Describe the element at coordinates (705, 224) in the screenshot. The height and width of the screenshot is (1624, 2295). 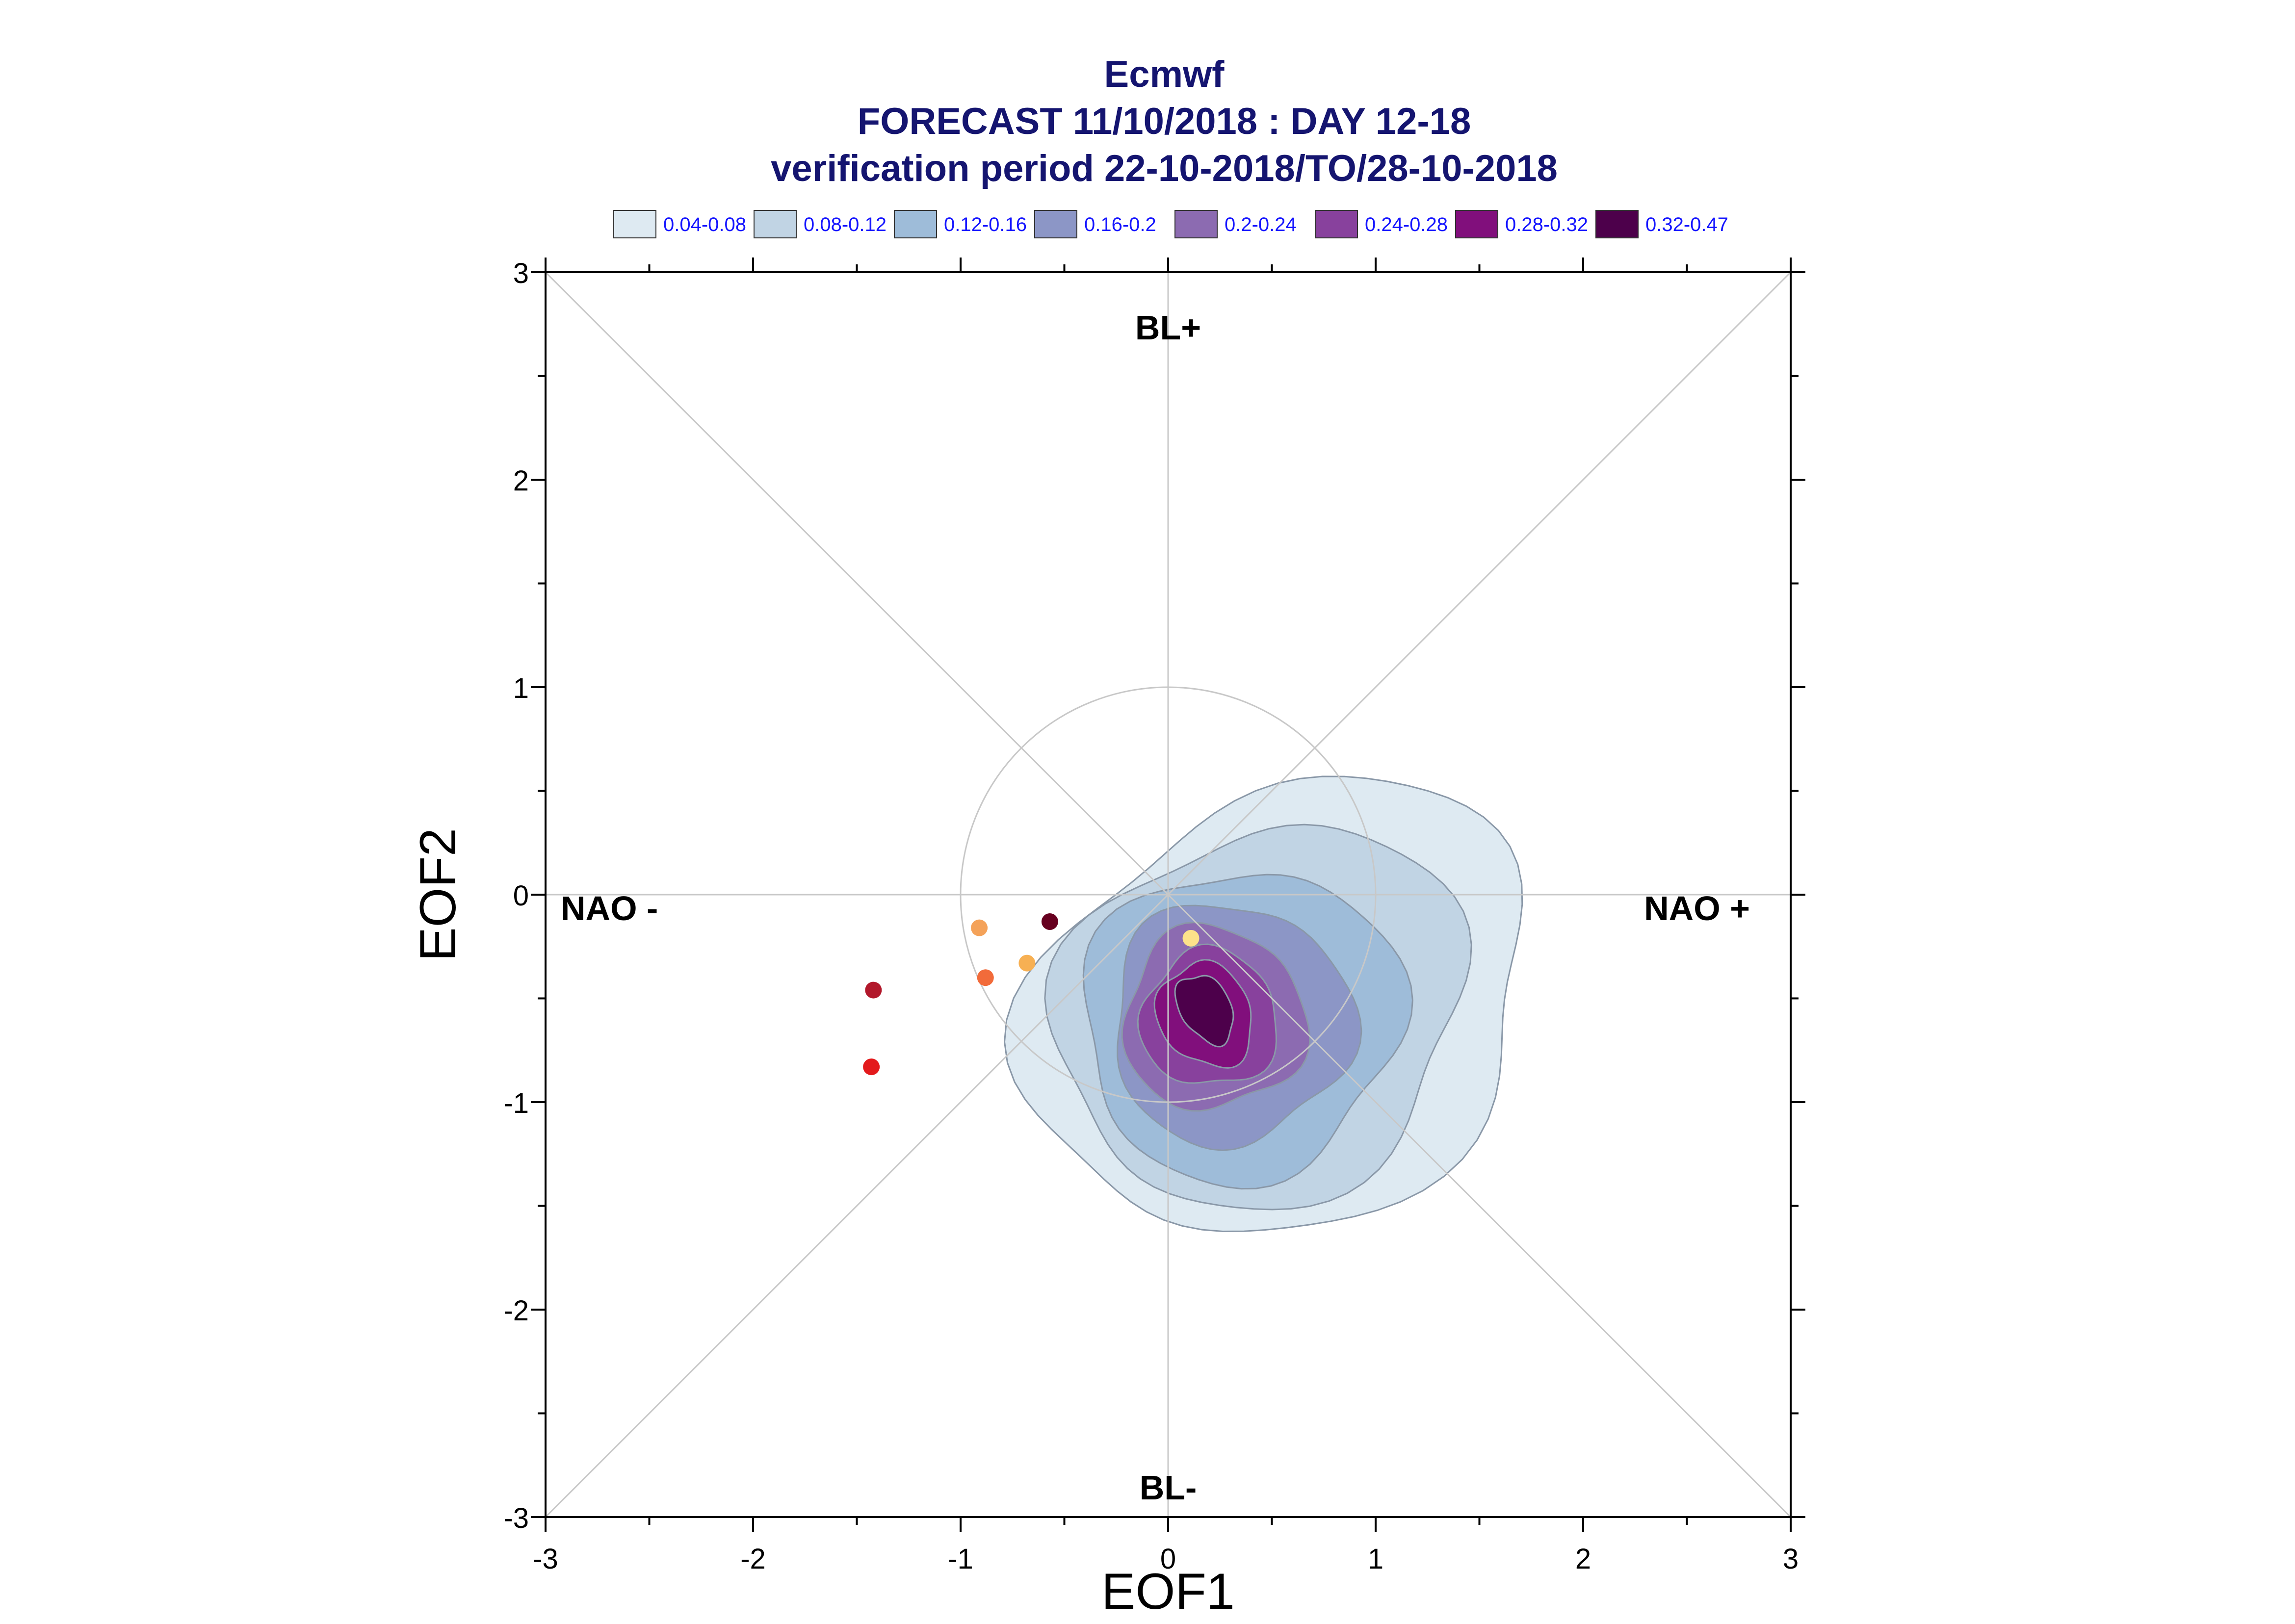
I see `legend-label: 0.04-0.08` at that location.